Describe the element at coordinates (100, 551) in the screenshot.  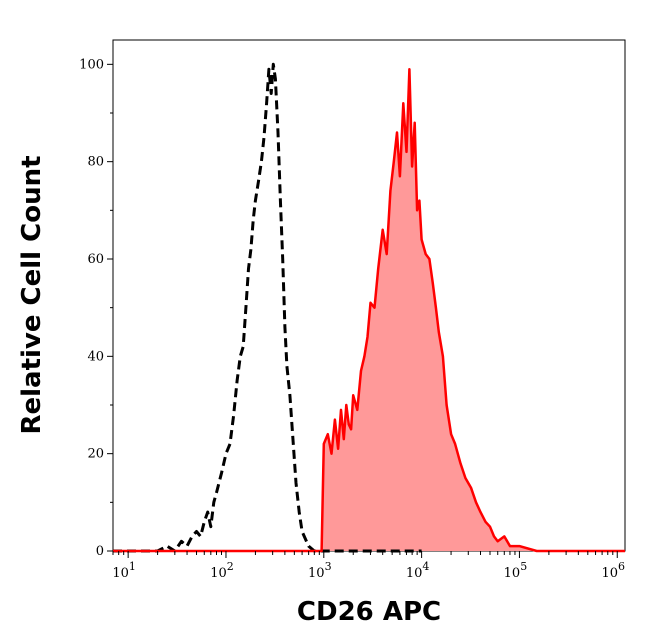
I see `y-tick-label: 0` at that location.